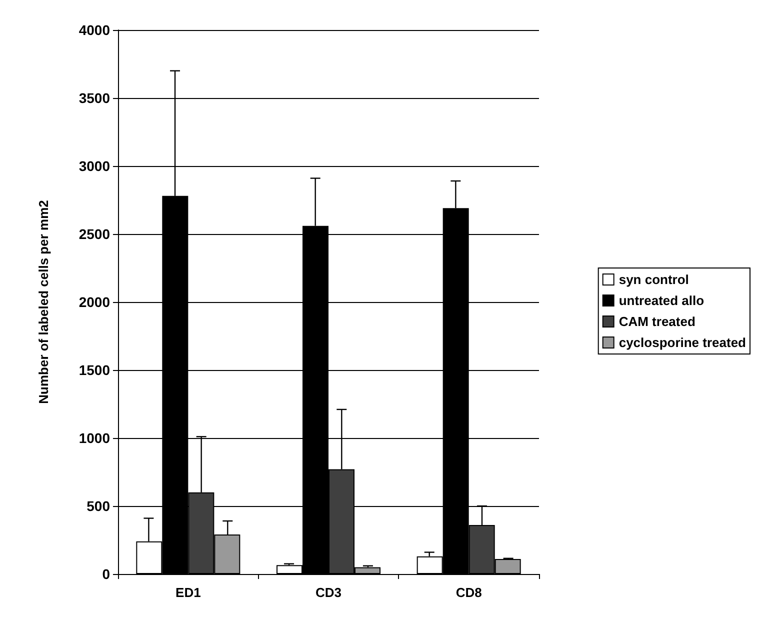 Image resolution: width=762 pixels, height=622 pixels. What do you see at coordinates (106, 574) in the screenshot?
I see `y-tick-label: 0` at bounding box center [106, 574].